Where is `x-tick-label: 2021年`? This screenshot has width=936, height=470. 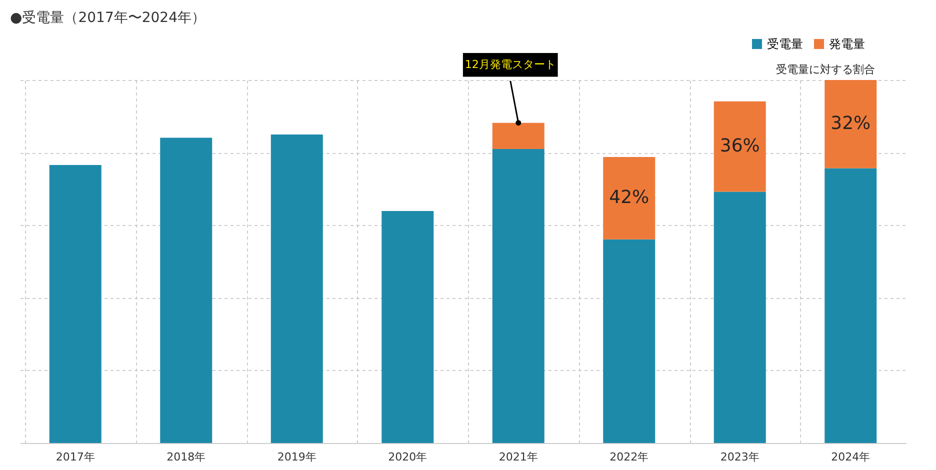 x-tick-label: 2021年 is located at coordinates (518, 457).